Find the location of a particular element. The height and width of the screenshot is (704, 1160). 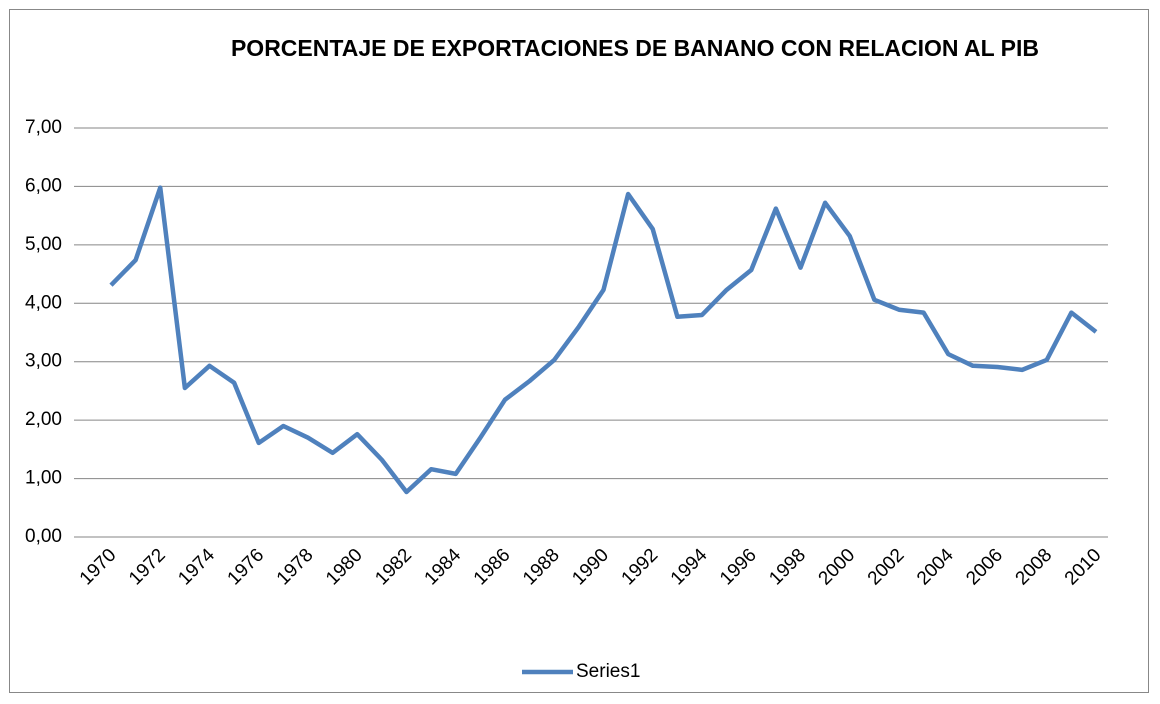

x-tick-label: 1990 is located at coordinates (590, 567).